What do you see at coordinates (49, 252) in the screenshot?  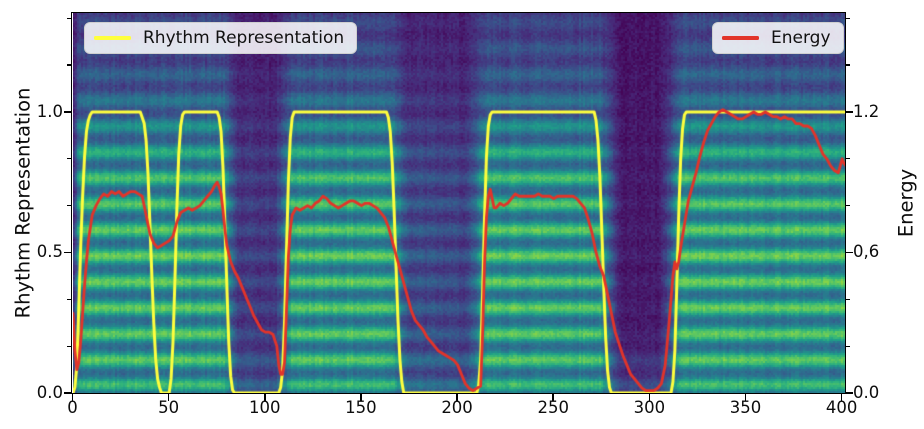 I see `y-left-tick-label: 0.5` at bounding box center [49, 252].